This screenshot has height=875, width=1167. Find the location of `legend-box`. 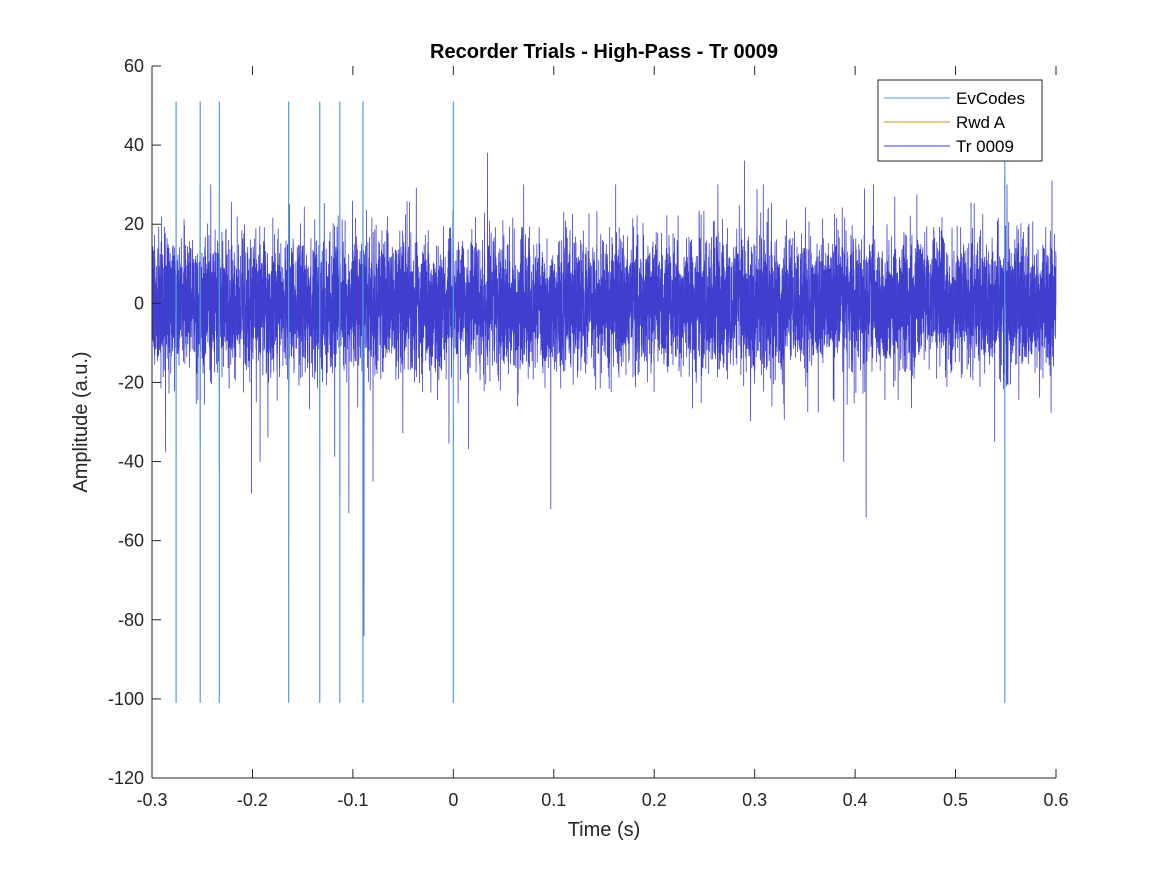

legend-box is located at coordinates (960, 120).